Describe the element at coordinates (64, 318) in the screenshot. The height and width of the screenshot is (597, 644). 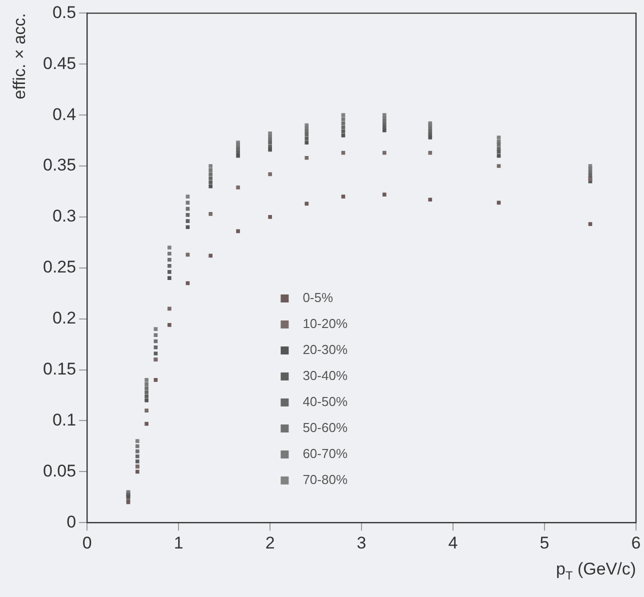
I see `y-tick-label: 0.2` at that location.